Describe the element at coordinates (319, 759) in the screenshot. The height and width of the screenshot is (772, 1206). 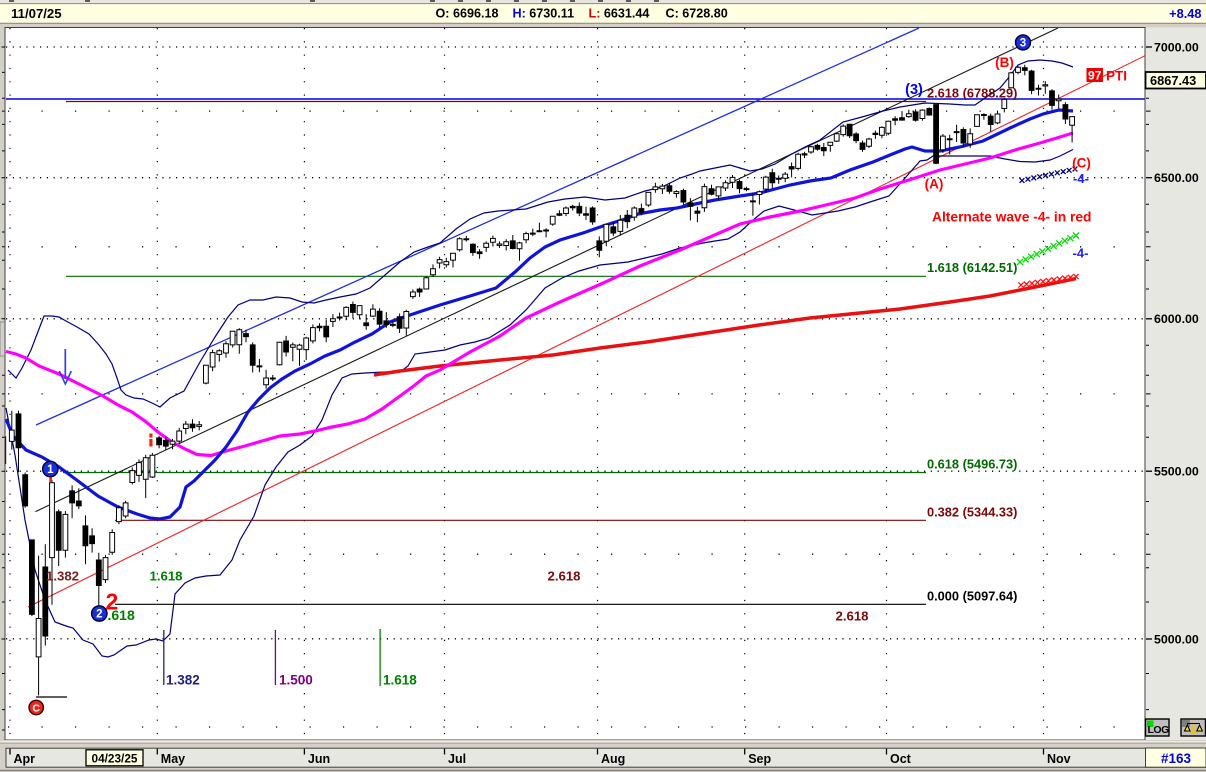
I see `svg-text: Jun` at that location.